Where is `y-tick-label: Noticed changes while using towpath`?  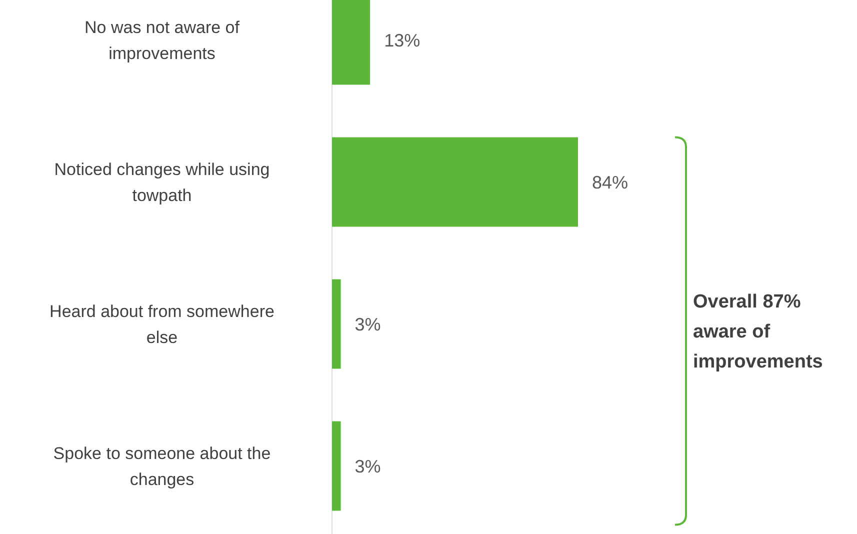
y-tick-label: Noticed changes while using towpath is located at coordinates (162, 182).